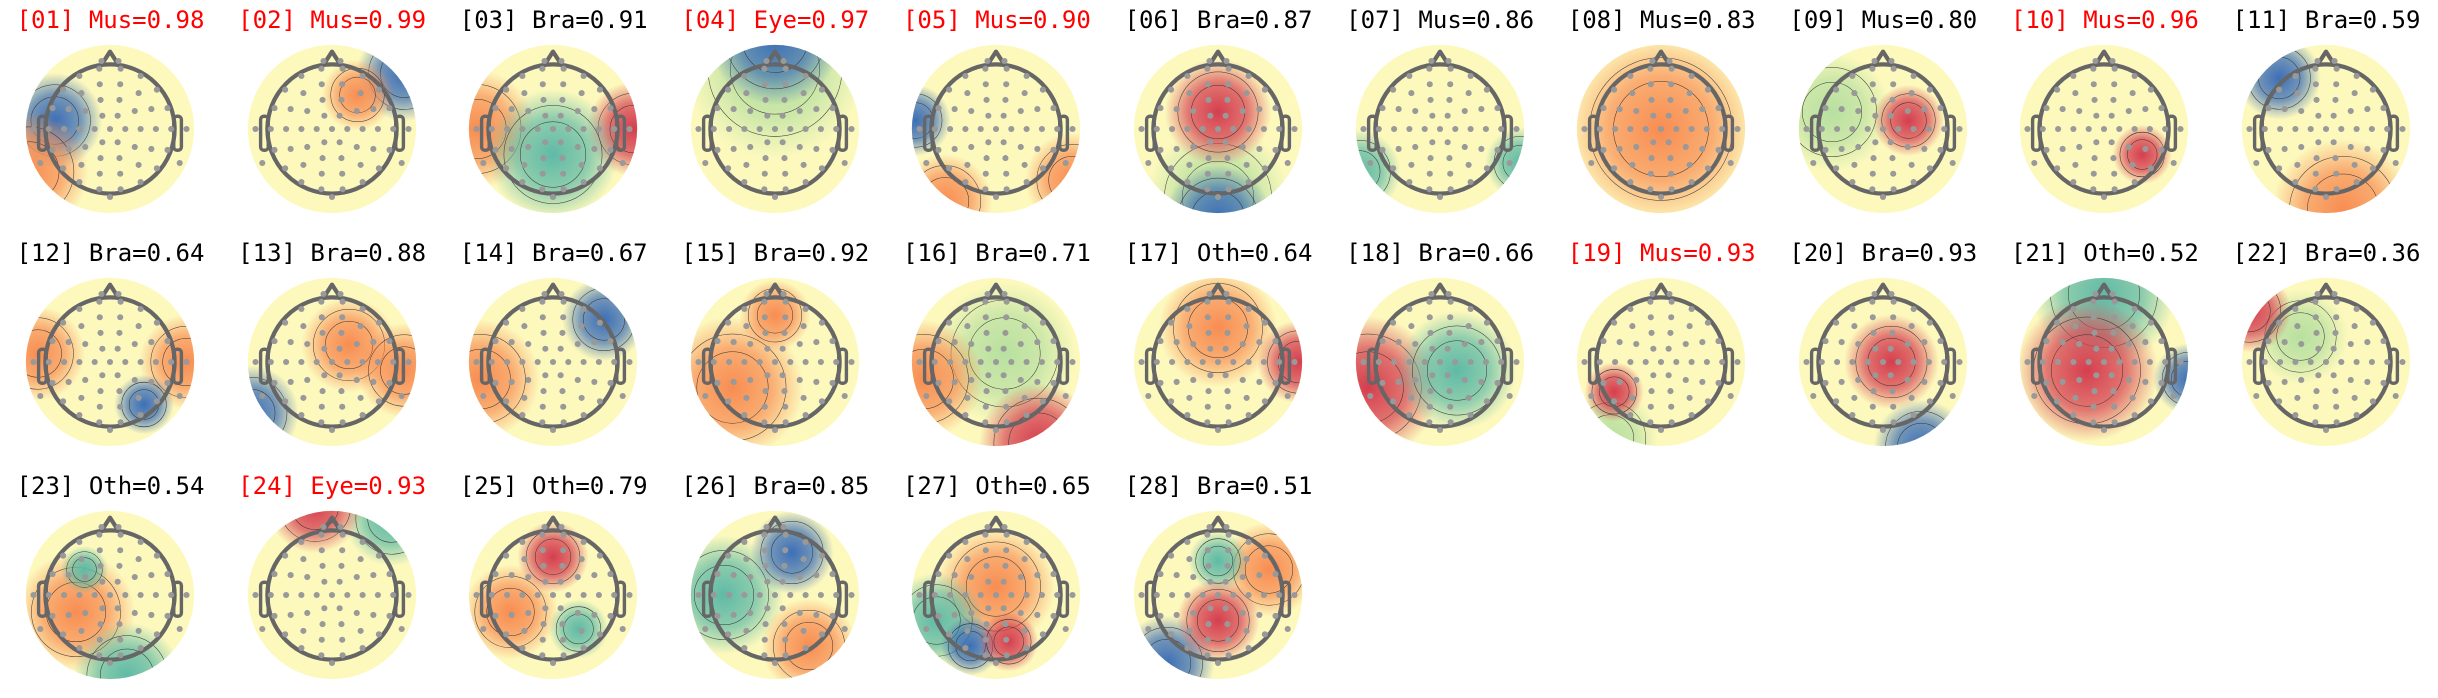 This screenshot has height=698, width=2438. Describe the element at coordinates (775, 20) in the screenshot. I see `component-title: [04] Eye=0.97` at that location.